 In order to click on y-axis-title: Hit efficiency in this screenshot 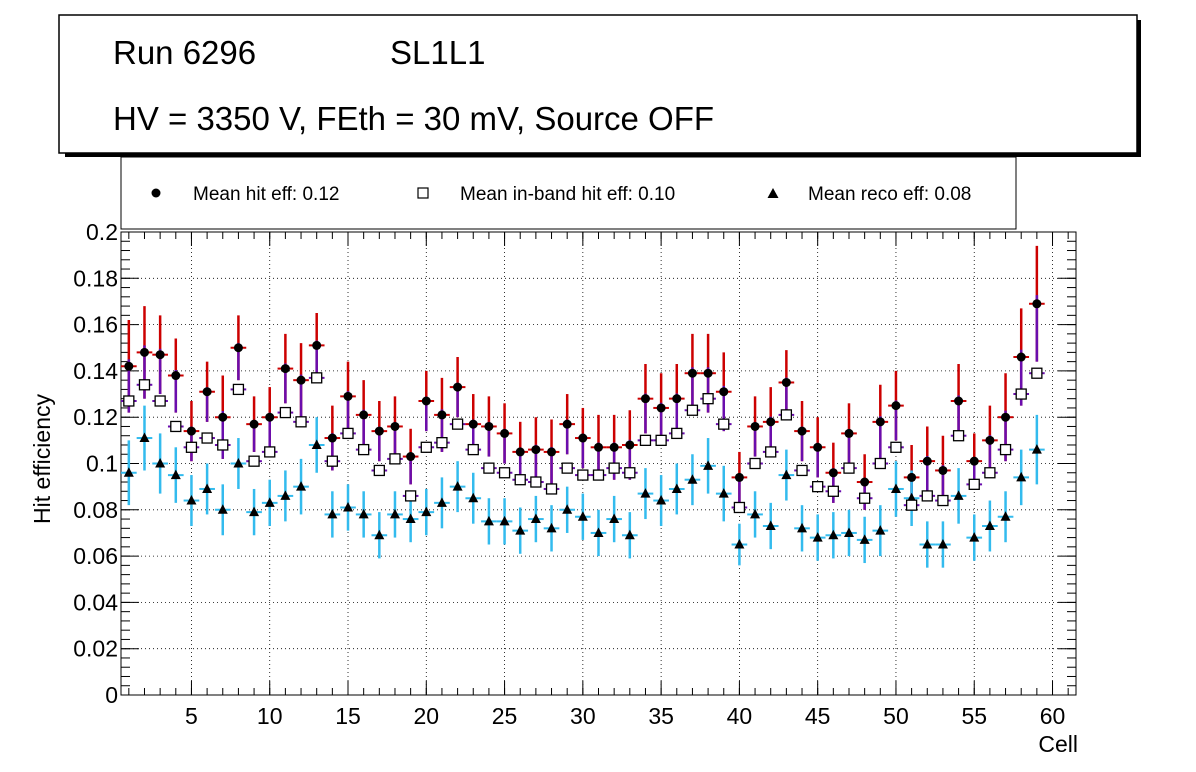, I will do `click(42, 459)`.